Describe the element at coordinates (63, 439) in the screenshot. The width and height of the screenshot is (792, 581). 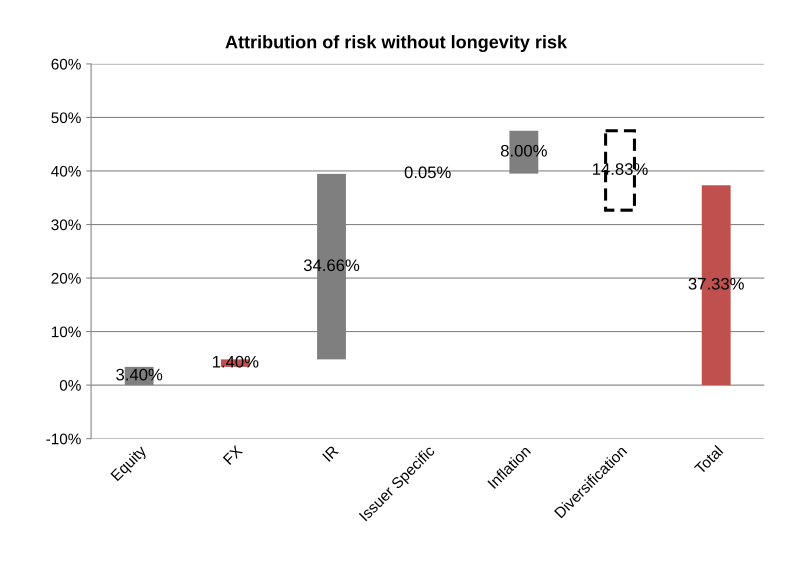
I see `y-tick-label: -10%` at that location.